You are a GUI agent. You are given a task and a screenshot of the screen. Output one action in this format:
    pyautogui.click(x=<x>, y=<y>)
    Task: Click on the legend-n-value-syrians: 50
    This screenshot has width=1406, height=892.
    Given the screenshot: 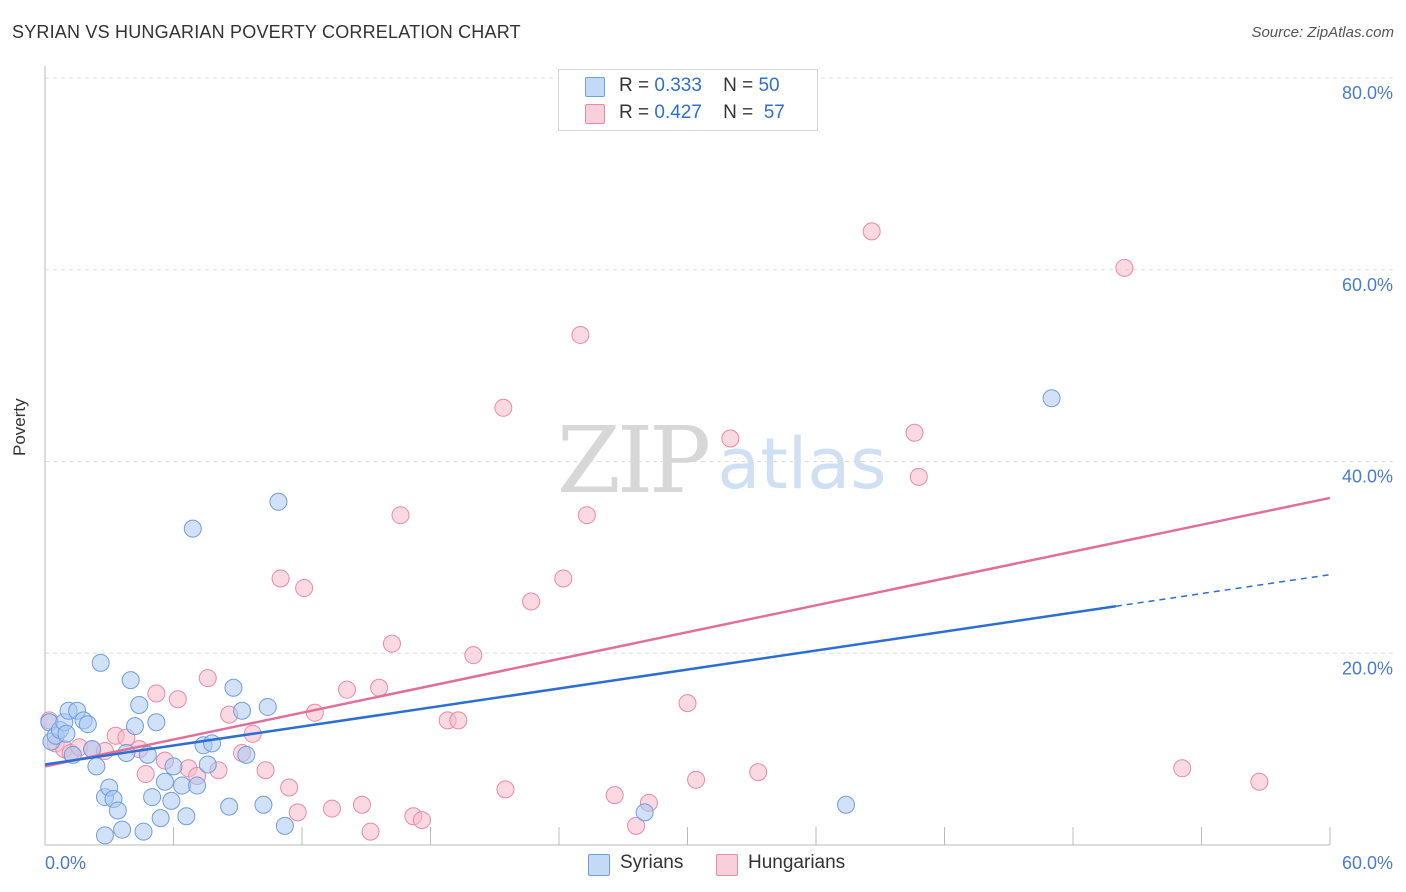 What is the action you would take?
    pyautogui.click(x=769, y=85)
    